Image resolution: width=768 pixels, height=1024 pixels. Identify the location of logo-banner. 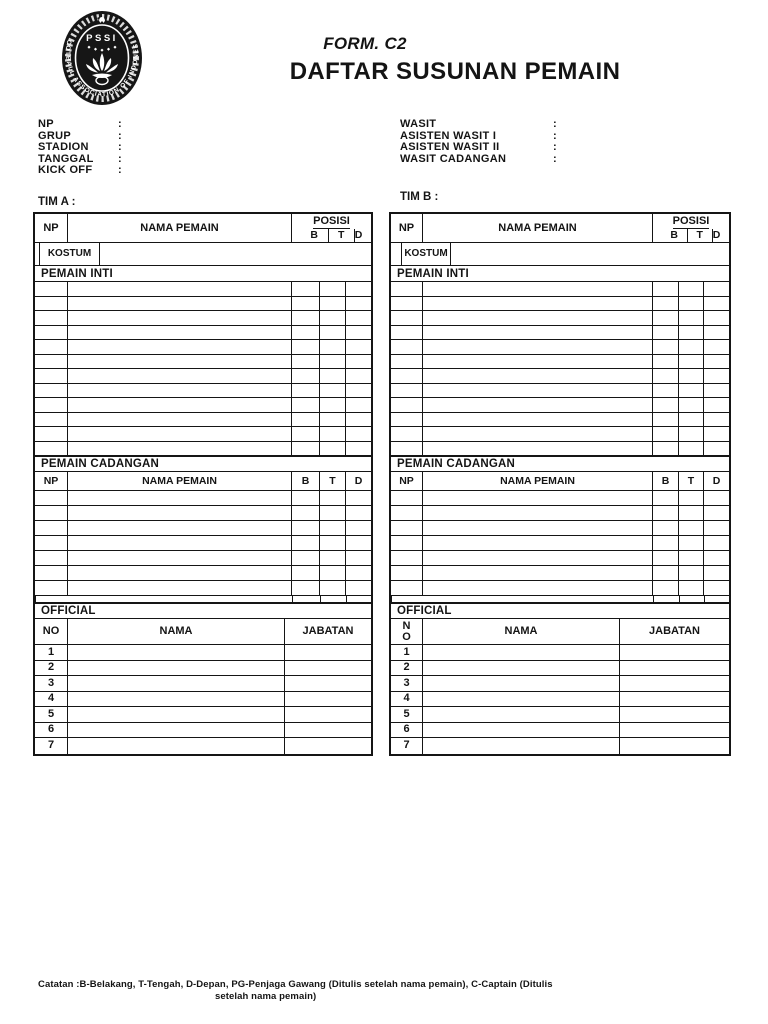
(102, 75).